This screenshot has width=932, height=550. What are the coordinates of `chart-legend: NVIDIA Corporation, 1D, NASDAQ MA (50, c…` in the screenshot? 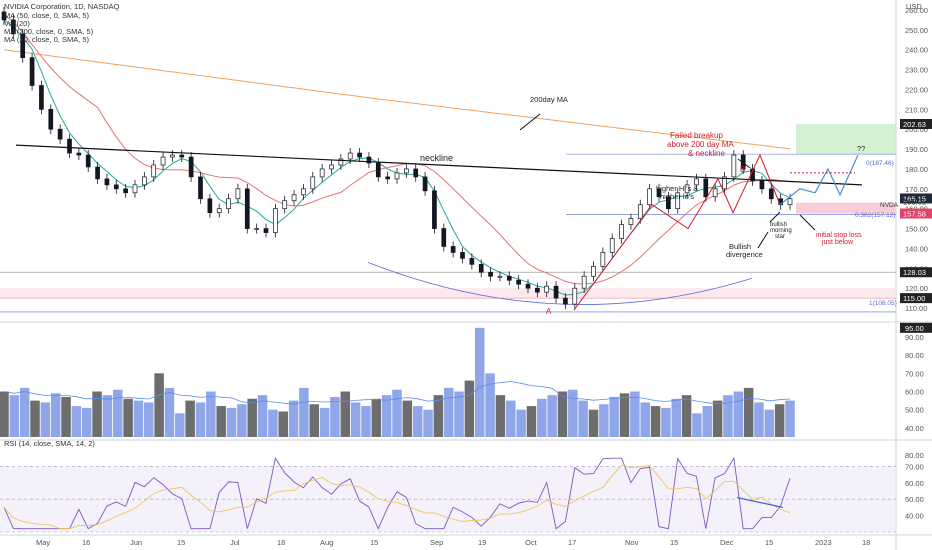 It's located at (62, 225).